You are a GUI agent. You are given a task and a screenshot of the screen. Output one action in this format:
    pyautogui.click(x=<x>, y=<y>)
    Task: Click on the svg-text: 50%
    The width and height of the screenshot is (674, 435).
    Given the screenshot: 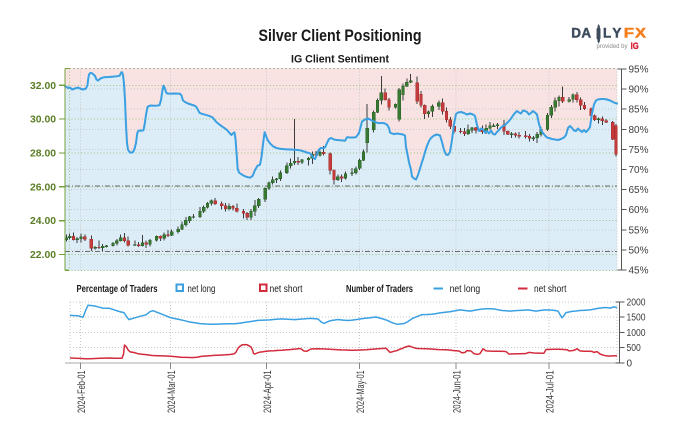 What is the action you would take?
    pyautogui.click(x=639, y=250)
    